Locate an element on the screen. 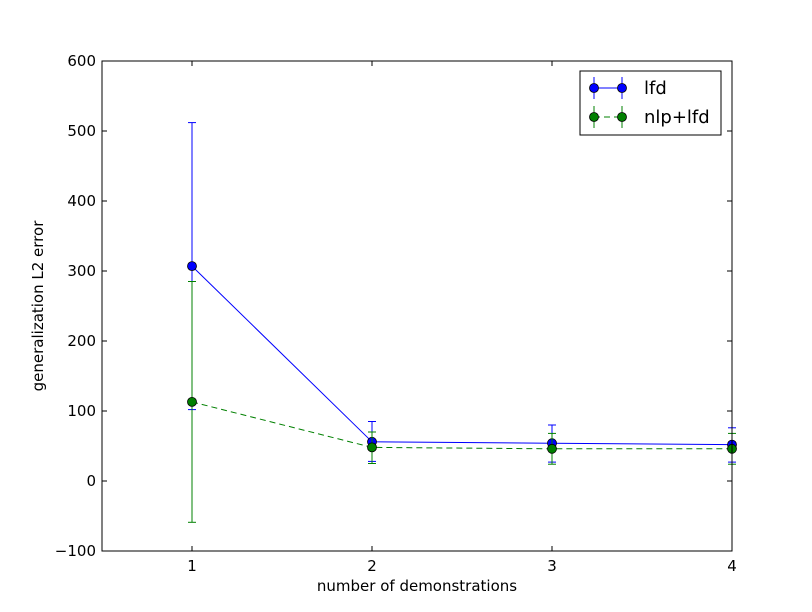  y-tick-label: 400 is located at coordinates (81, 201).